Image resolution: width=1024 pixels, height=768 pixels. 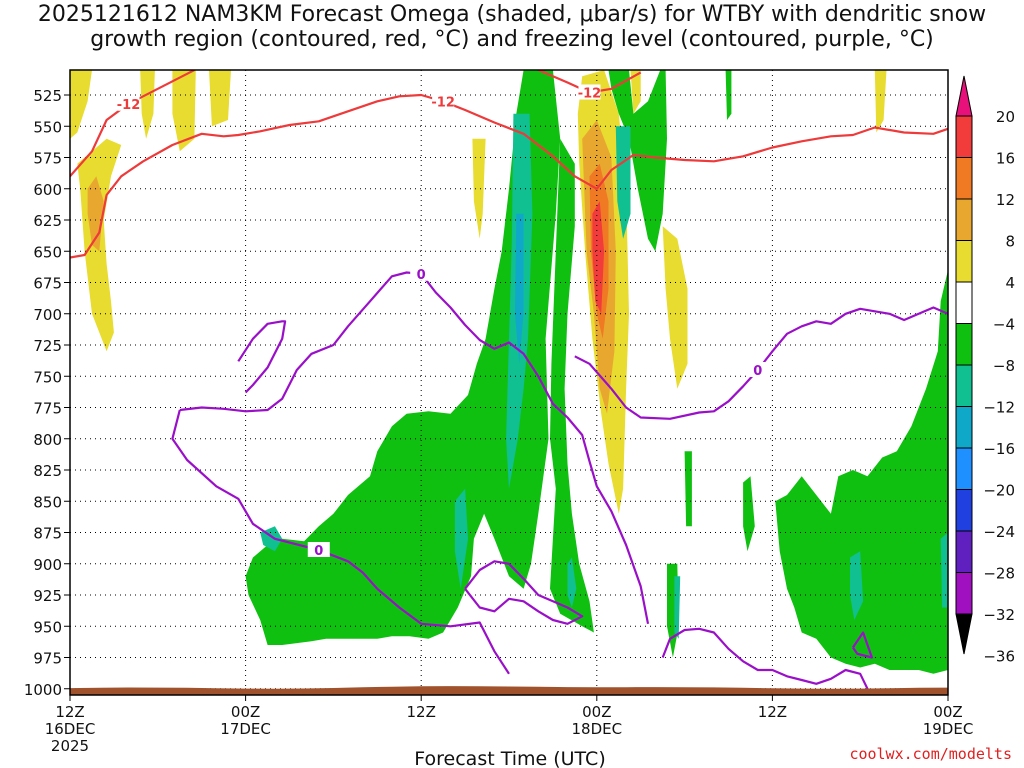 What do you see at coordinates (999, 408) in the screenshot?
I see `colorbar-label-7: −12` at bounding box center [999, 408].